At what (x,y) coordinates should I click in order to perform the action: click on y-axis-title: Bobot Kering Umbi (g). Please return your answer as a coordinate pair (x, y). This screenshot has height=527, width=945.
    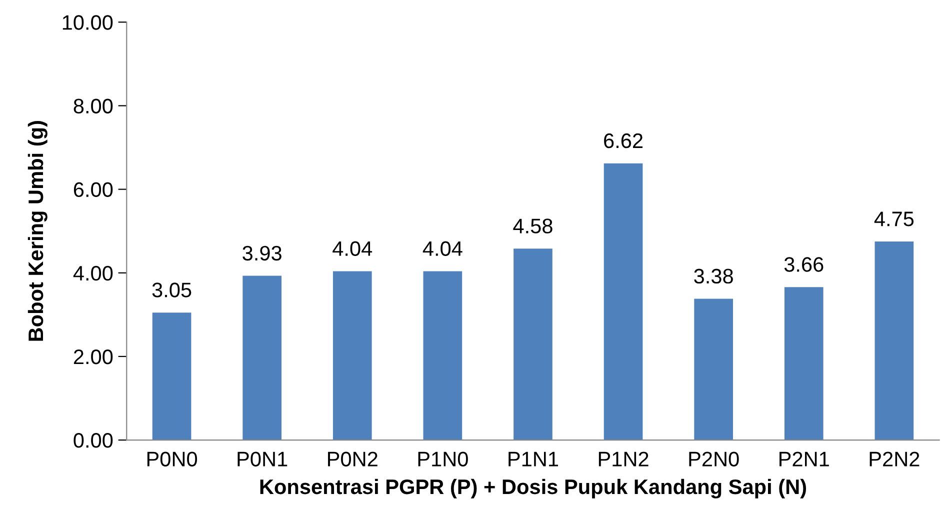
    Looking at the image, I should click on (38, 231).